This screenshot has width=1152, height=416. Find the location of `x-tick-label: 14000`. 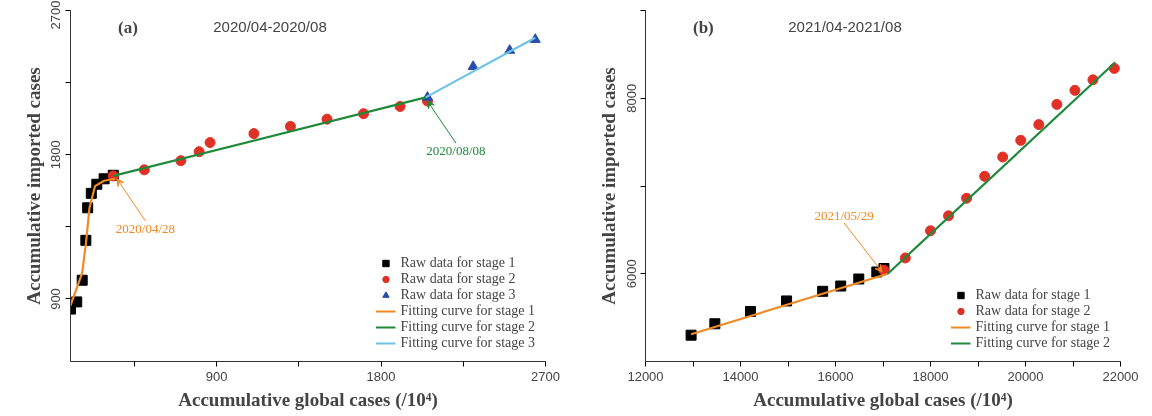

x-tick-label: 14000 is located at coordinates (740, 376).